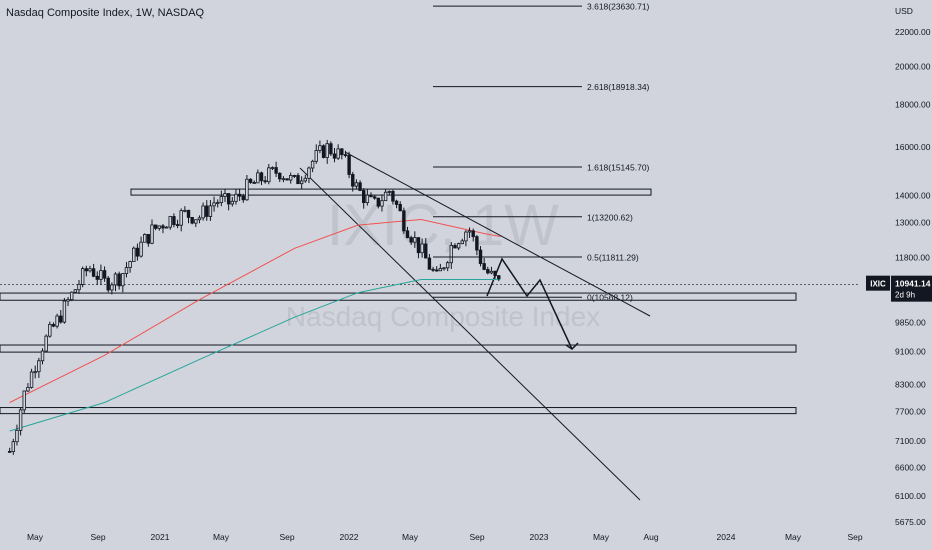  I want to click on fib-label-3: 1(13200.62), so click(610, 217).